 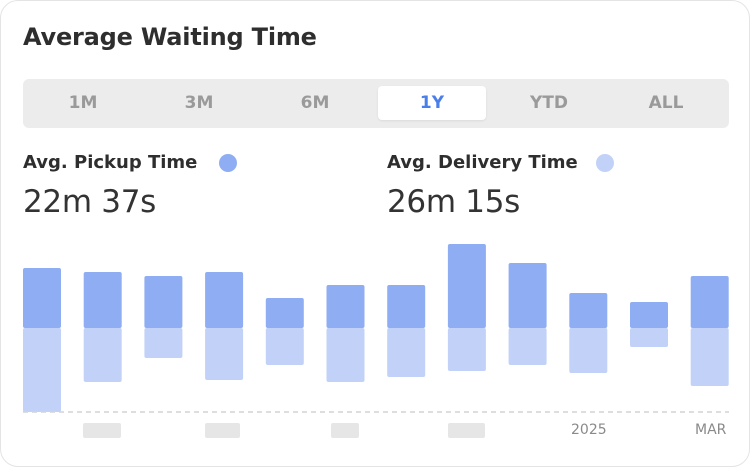 What do you see at coordinates (89, 202) in the screenshot?
I see `pickup-value: 22m 37s` at bounding box center [89, 202].